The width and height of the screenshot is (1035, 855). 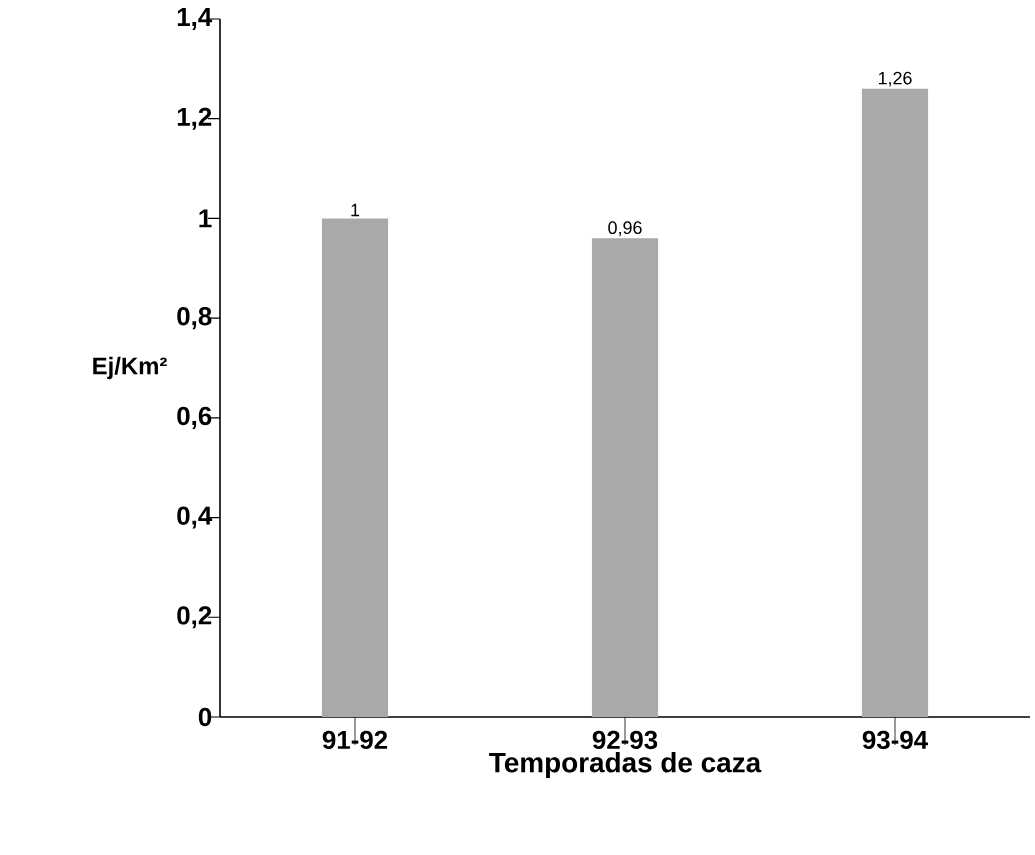 I want to click on y-tick-label: 0, so click(x=205, y=717).